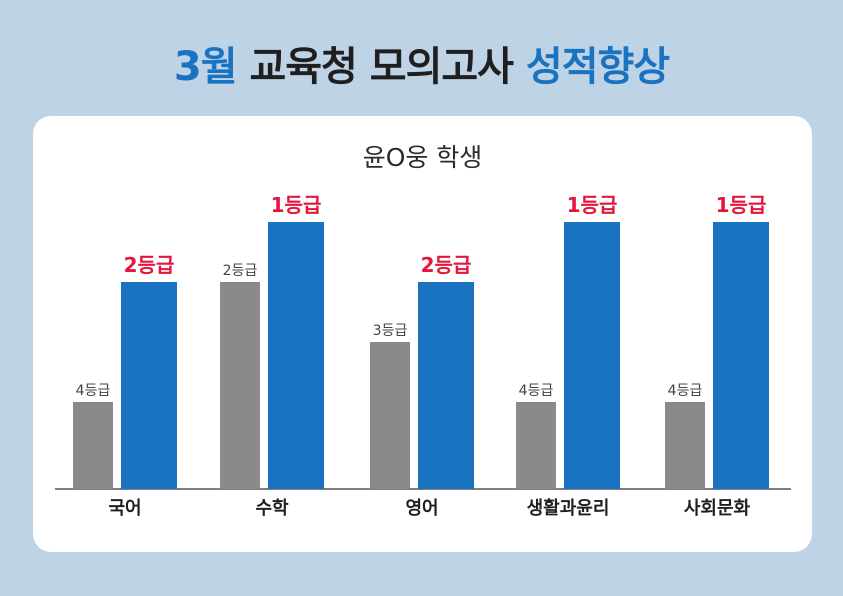 Image resolution: width=843 pixels, height=596 pixels. I want to click on title-main: 교육청 모의고사, so click(381, 67).